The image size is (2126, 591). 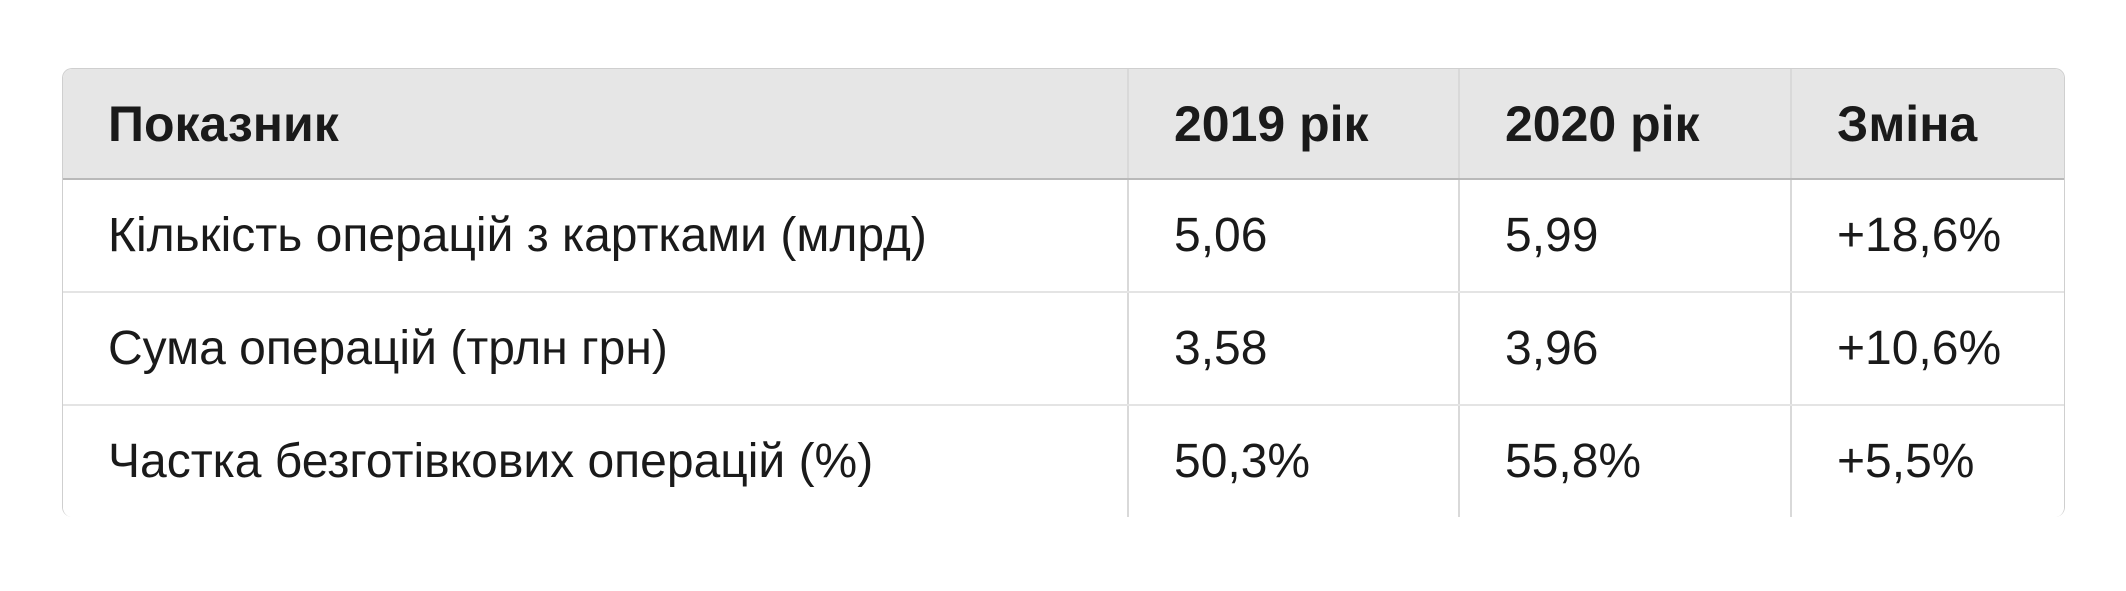 What do you see at coordinates (595, 236) in the screenshot?
I see `cell-indicator: Кількість операцій з картками (млрд)` at bounding box center [595, 236].